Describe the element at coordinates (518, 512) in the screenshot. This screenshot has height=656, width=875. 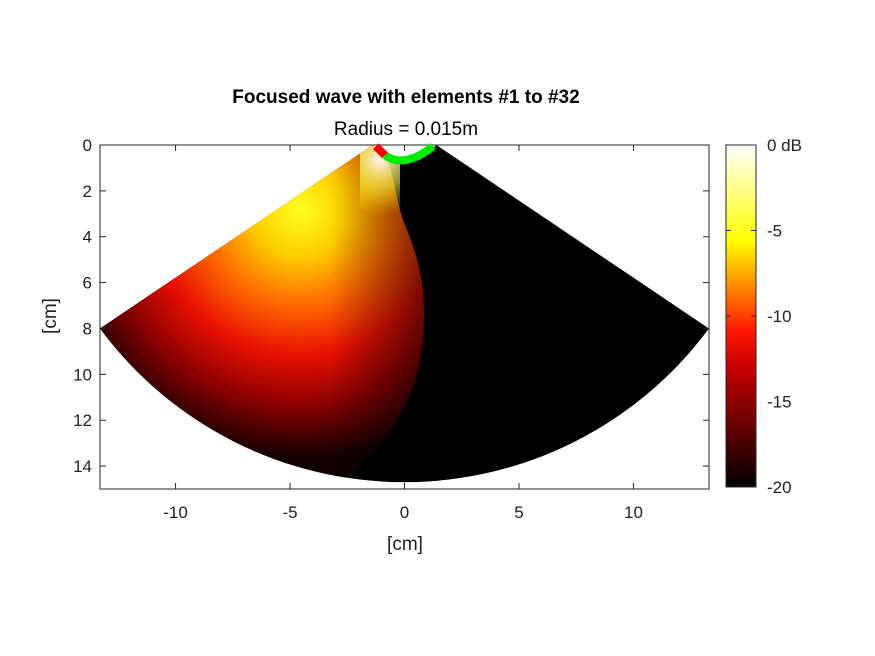
I see `x-tick-label: 5` at that location.